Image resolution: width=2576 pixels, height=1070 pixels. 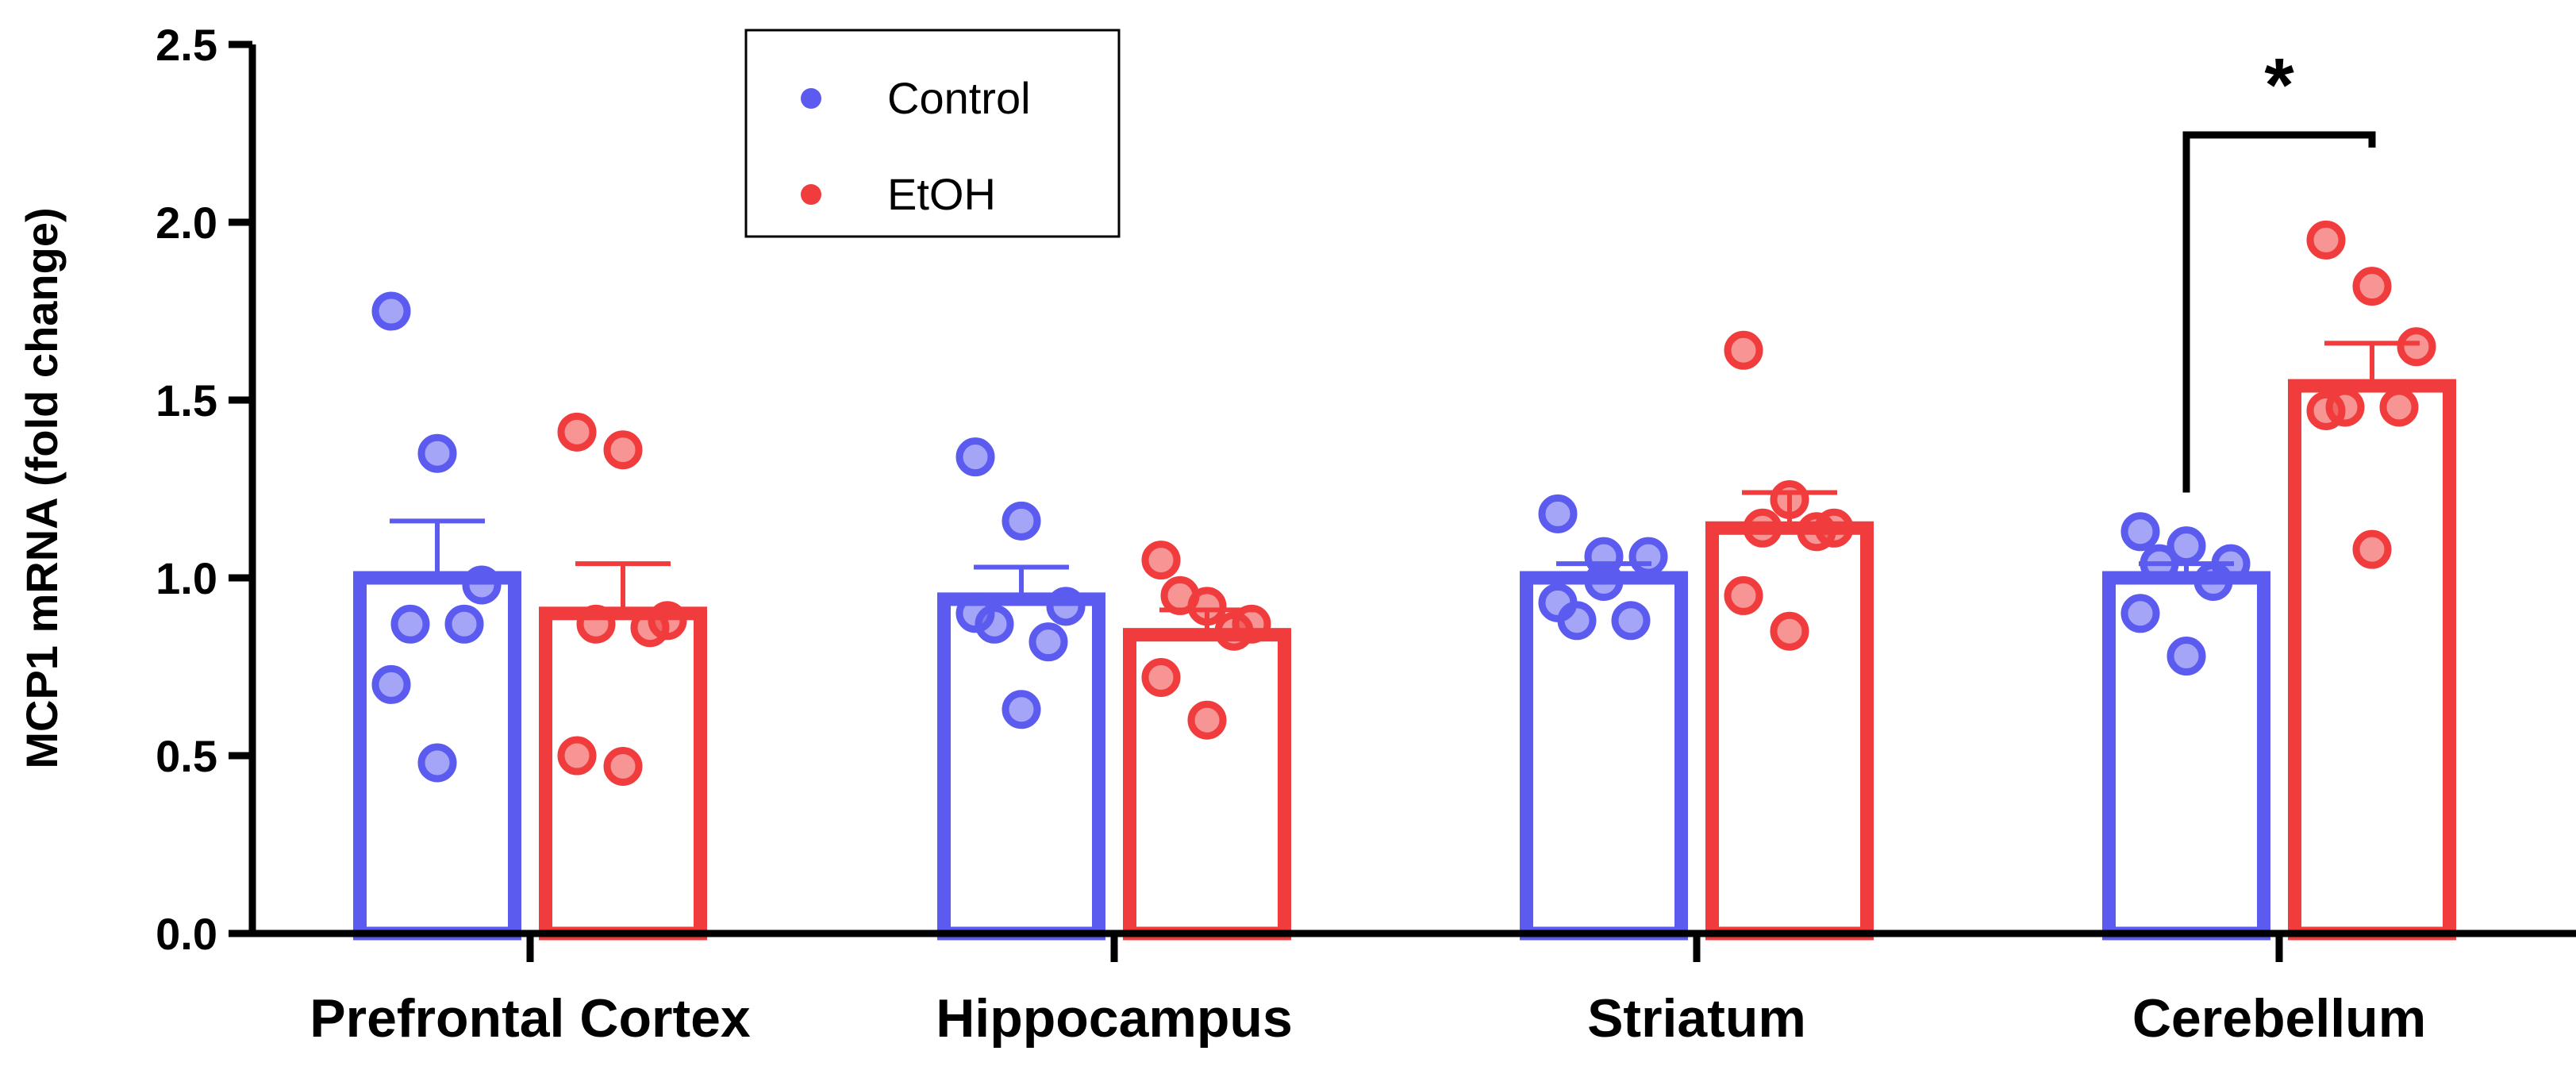 I want to click on legend-label-control: Control, so click(x=959, y=98).